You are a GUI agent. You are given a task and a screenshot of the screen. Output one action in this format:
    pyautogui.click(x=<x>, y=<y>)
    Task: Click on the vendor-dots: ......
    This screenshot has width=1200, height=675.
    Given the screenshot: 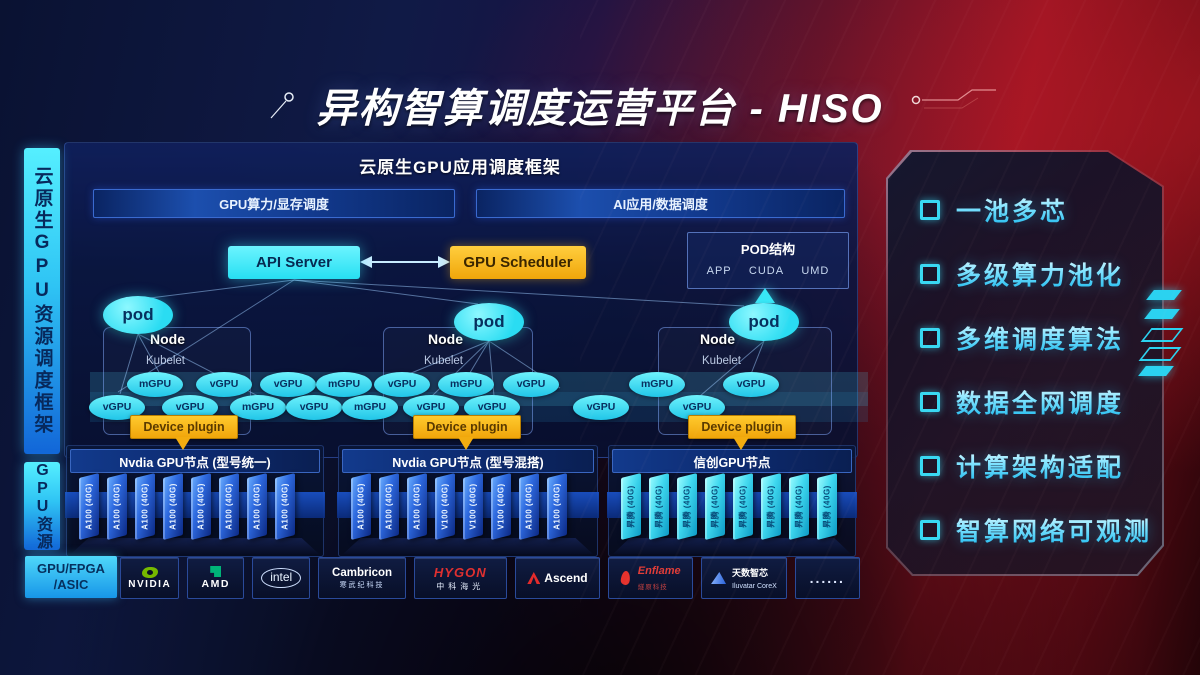 What is the action you would take?
    pyautogui.click(x=827, y=578)
    